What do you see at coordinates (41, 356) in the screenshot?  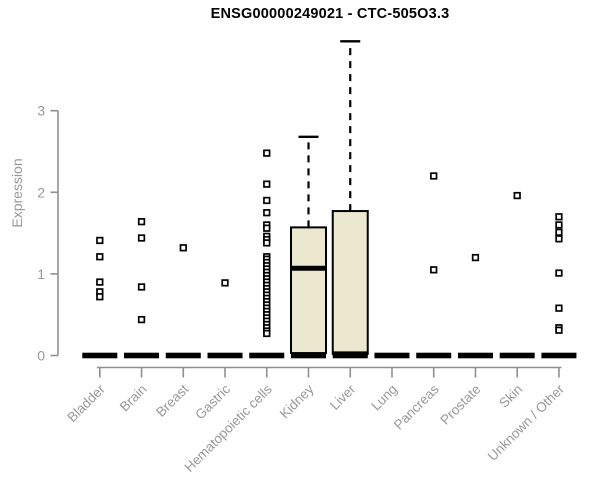 I see `y-tick-label: 0` at bounding box center [41, 356].